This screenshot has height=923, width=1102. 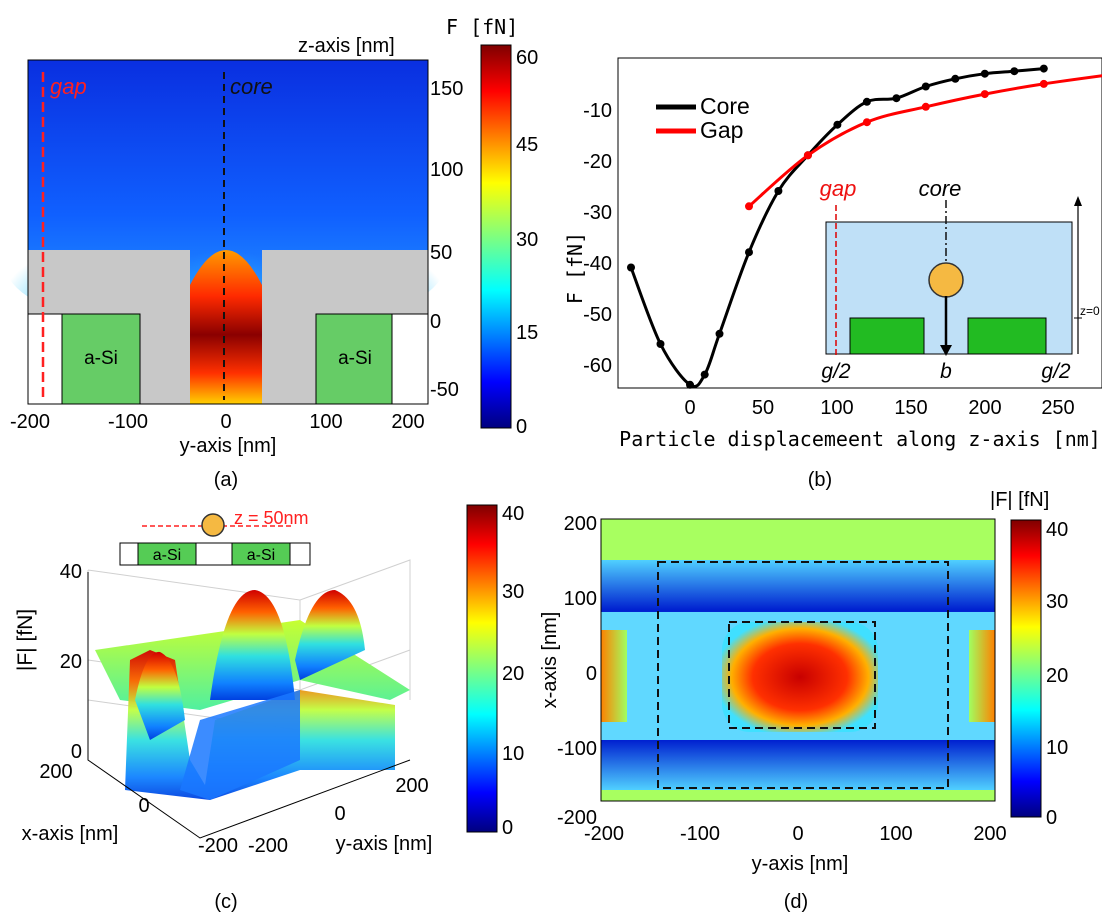 I want to click on panel-a-xtick: -100, so click(x=128, y=422).